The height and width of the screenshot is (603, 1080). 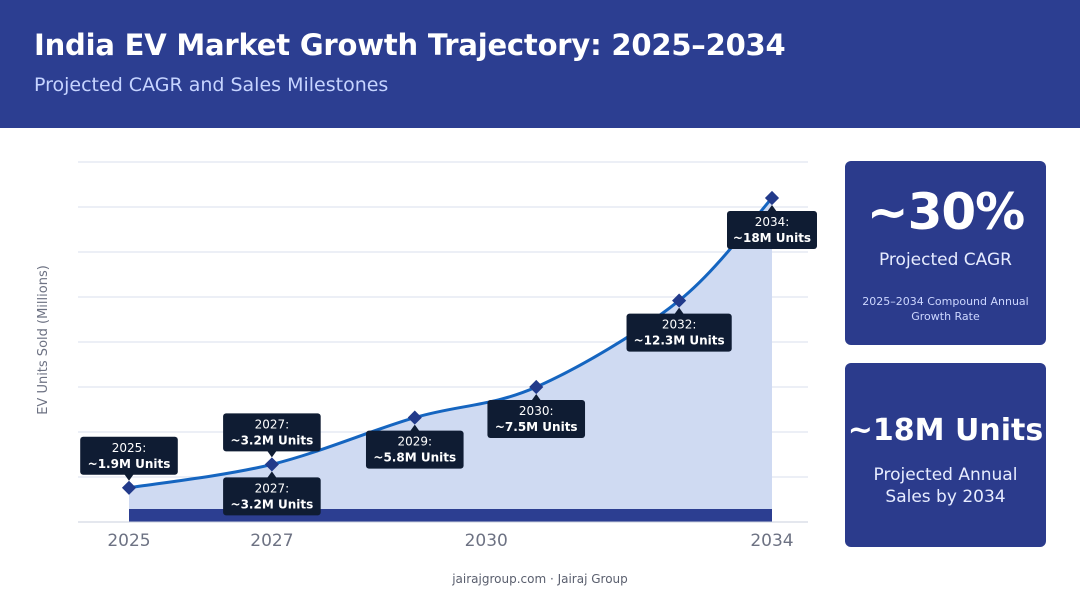 I want to click on cagr-note: 2025–2034 Compound Annual Growth Rate, so click(x=945, y=309).